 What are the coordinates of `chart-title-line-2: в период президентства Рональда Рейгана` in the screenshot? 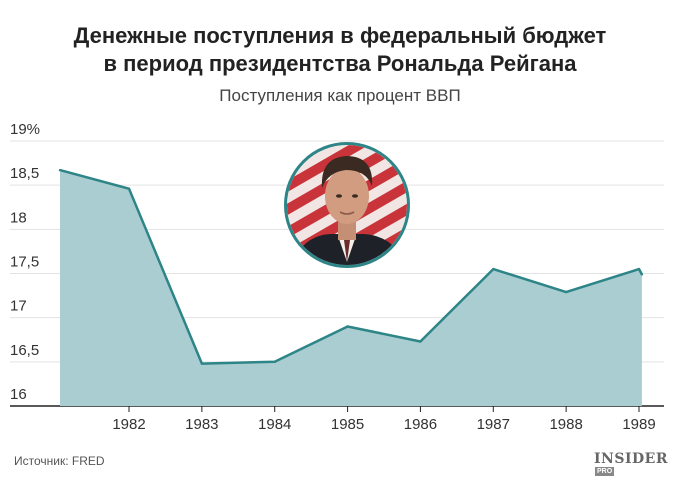 It's located at (340, 63).